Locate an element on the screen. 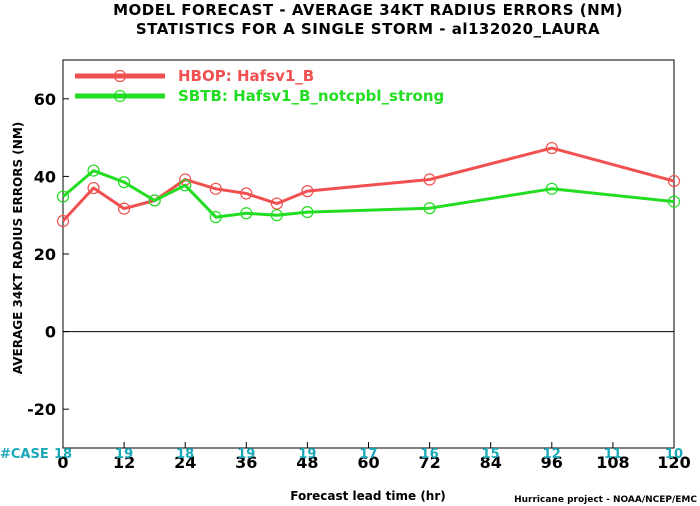  x-tick-label: 96 is located at coordinates (552, 462).